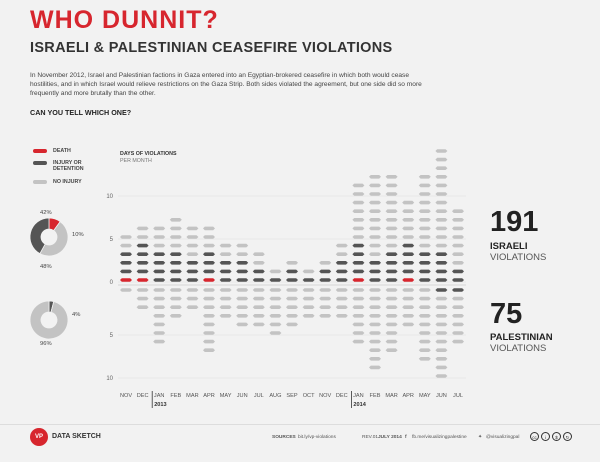  I want to click on sources-link: bit.ly/vp-violations, so click(317, 437).